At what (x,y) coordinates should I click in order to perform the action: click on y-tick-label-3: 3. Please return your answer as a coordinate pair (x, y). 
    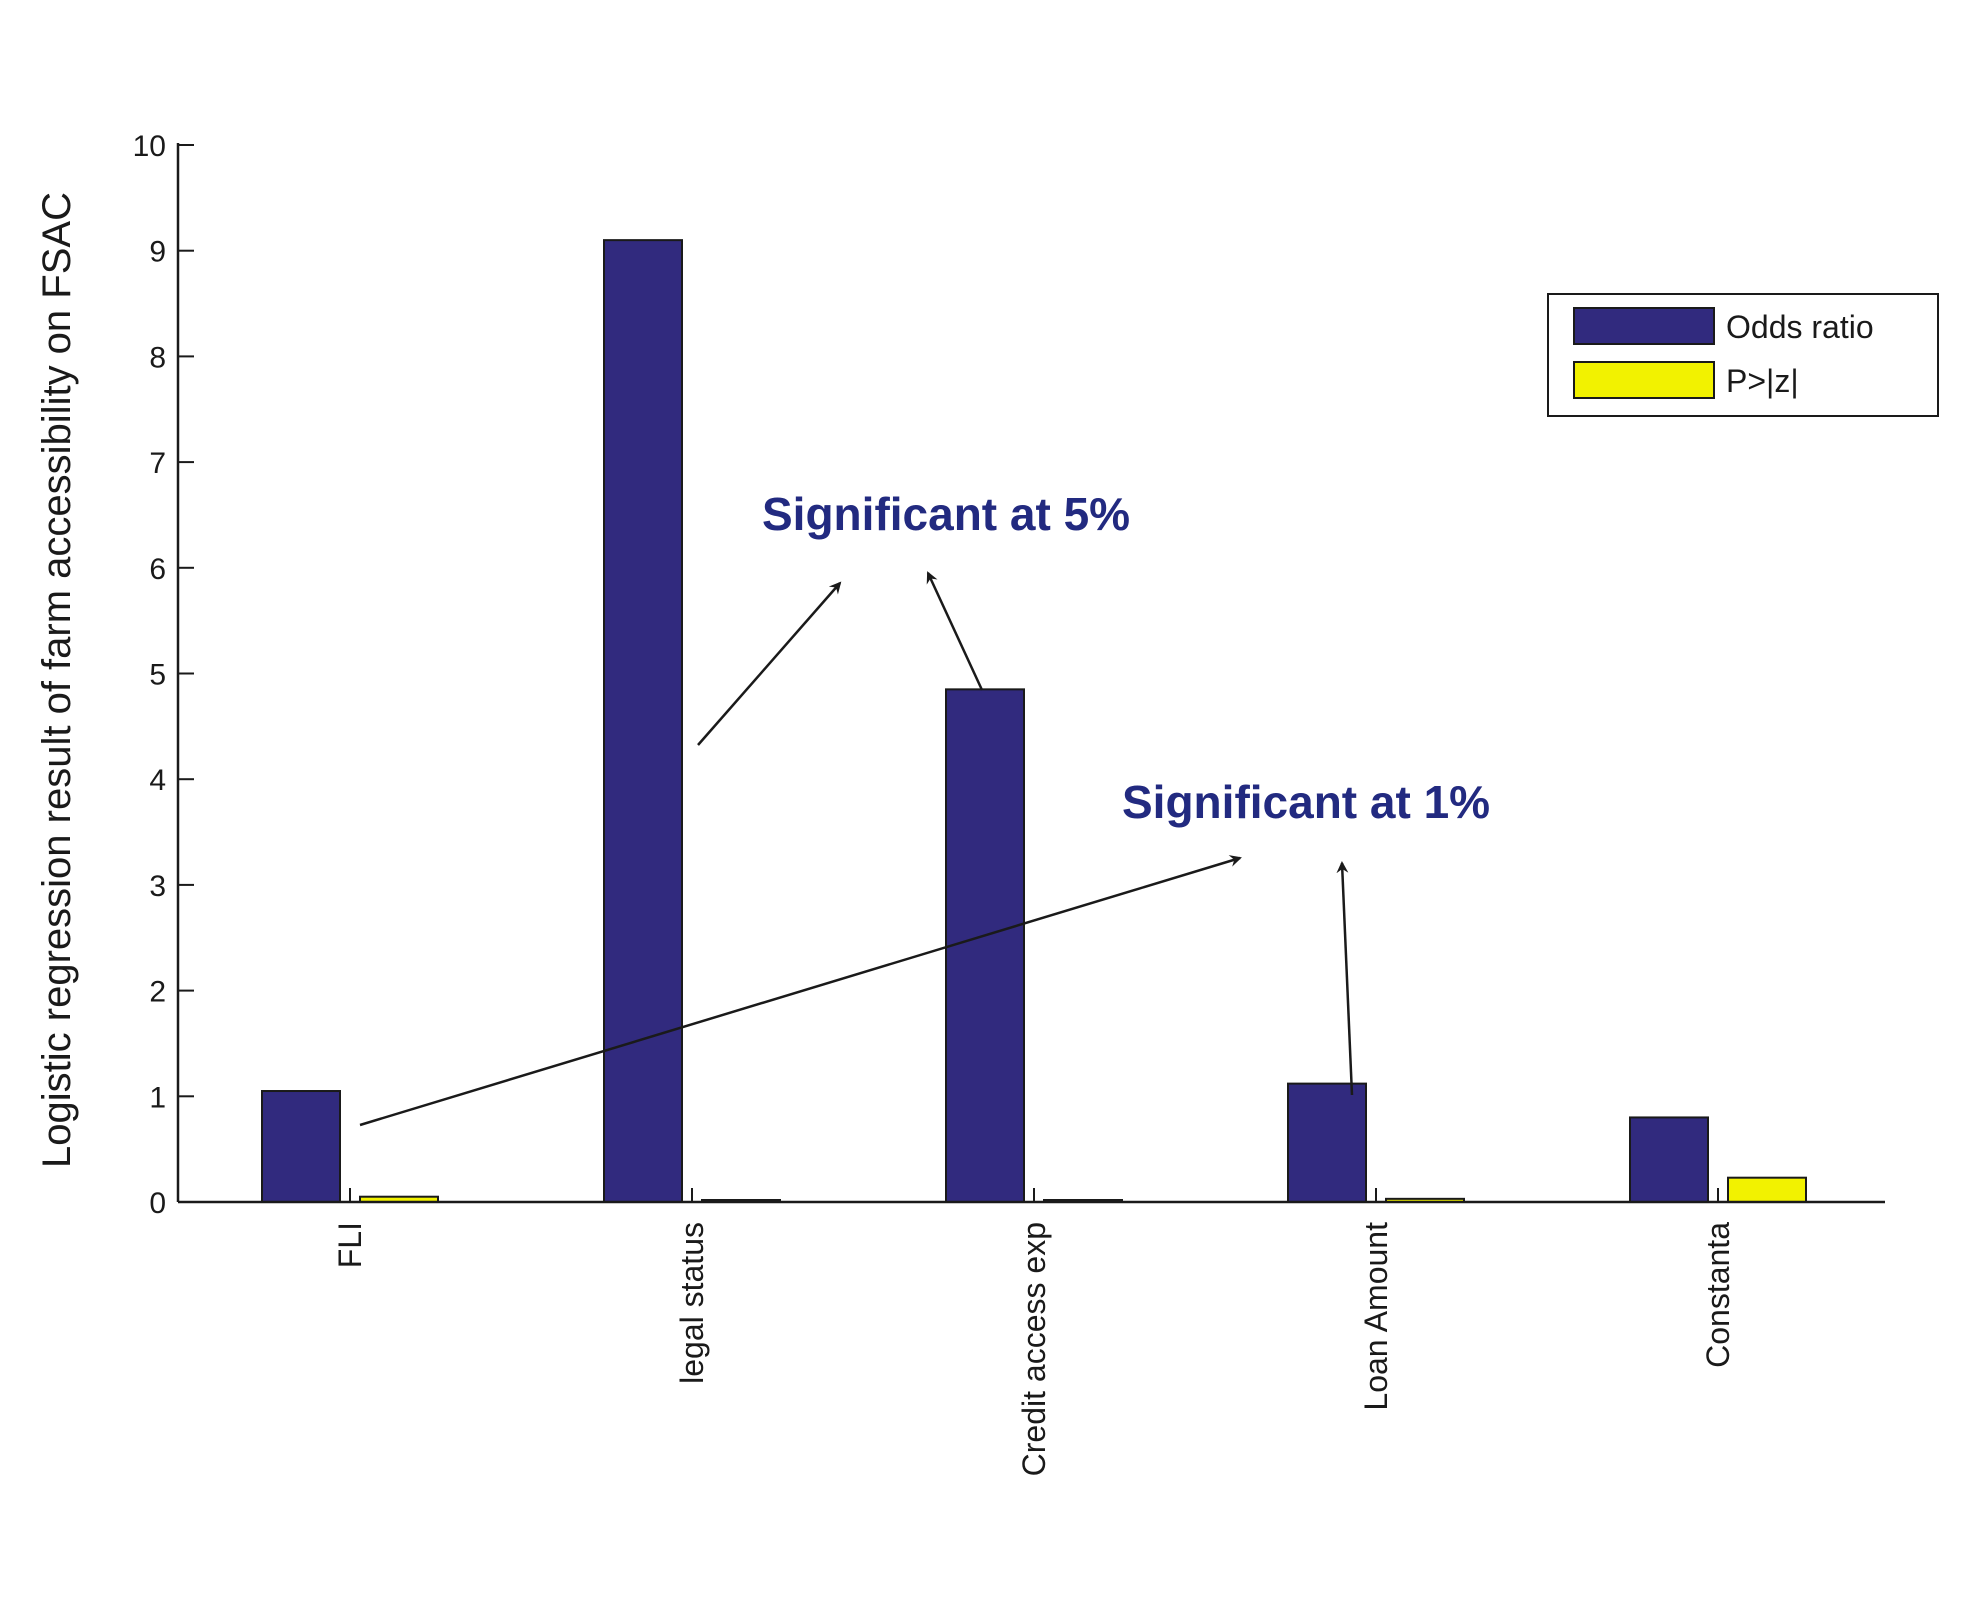
    Looking at the image, I should click on (157, 886).